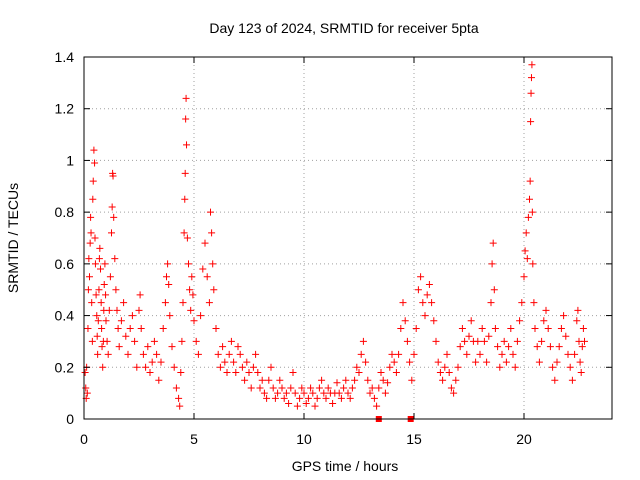 The height and width of the screenshot is (480, 640). What do you see at coordinates (194, 439) in the screenshot?
I see `x-tick-label: 5` at bounding box center [194, 439].